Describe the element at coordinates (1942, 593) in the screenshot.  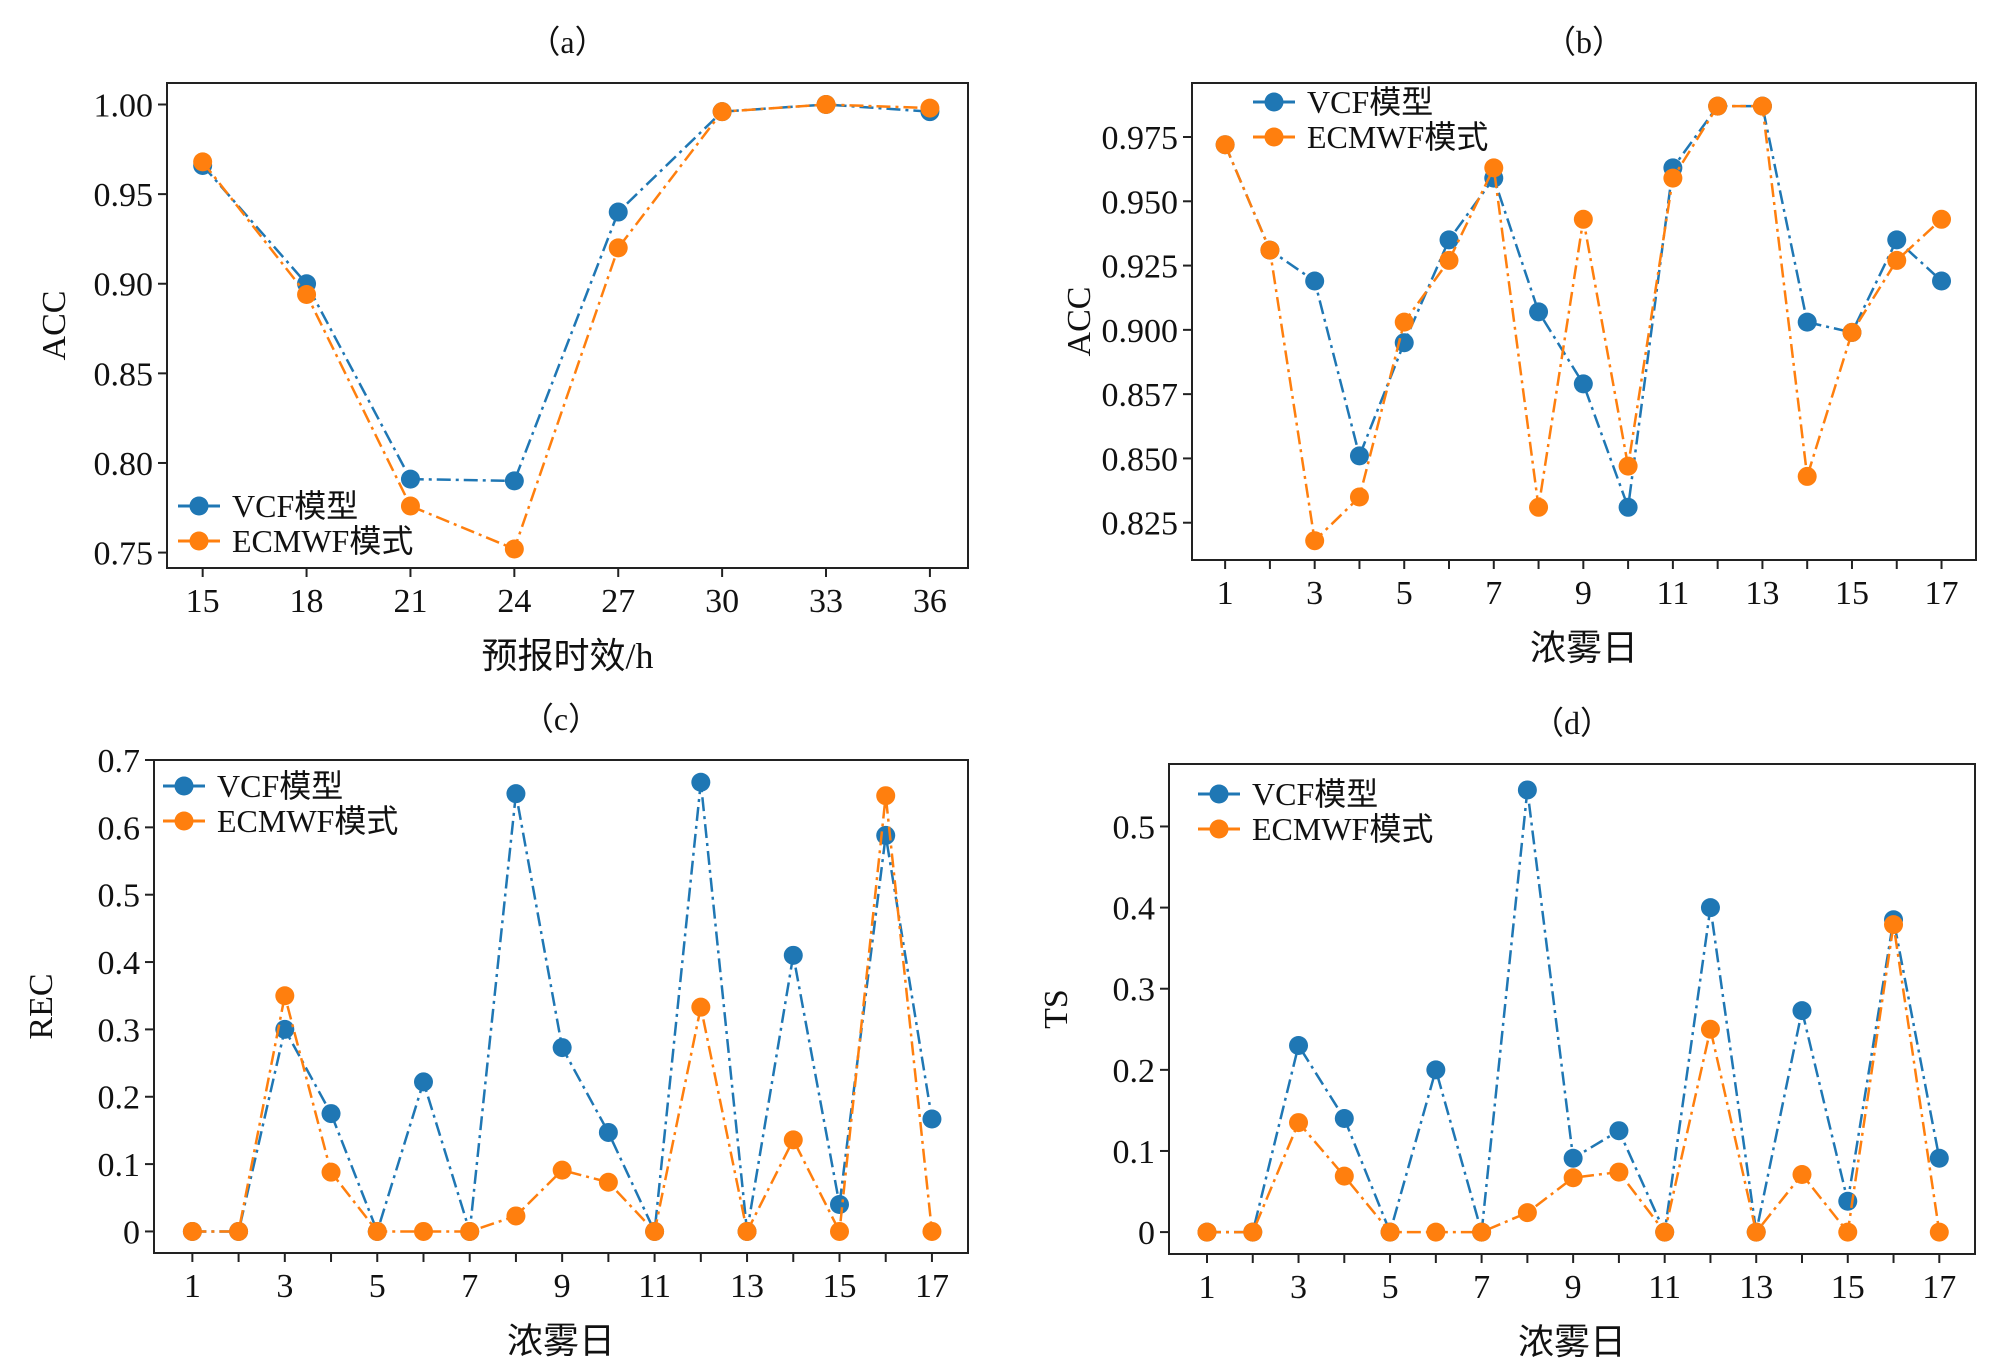
I see `x-tick-label: 17` at that location.